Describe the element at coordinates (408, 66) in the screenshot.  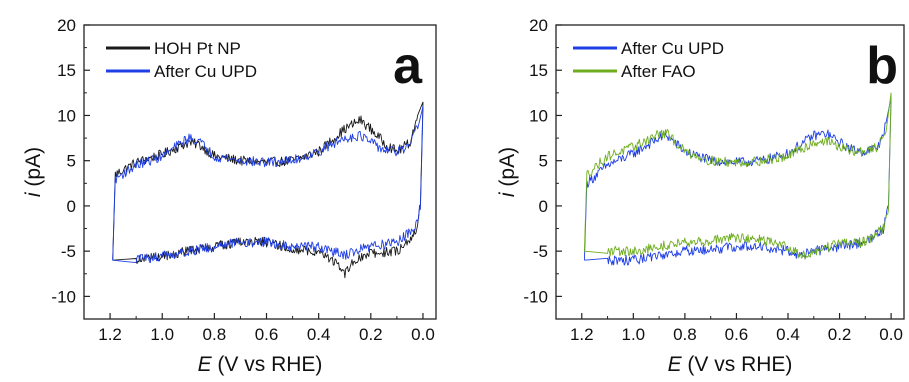
I see `panel-letter: a` at that location.